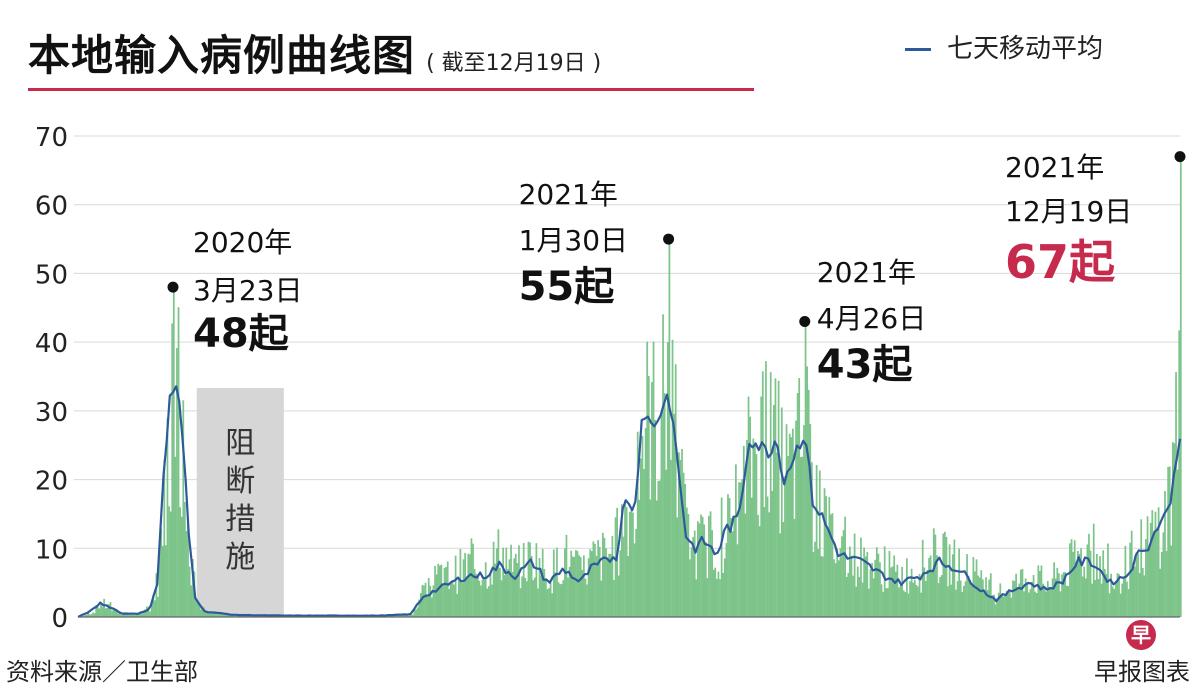 The image size is (1200, 691). I want to click on annotation-count: 67起, so click(1060, 262).